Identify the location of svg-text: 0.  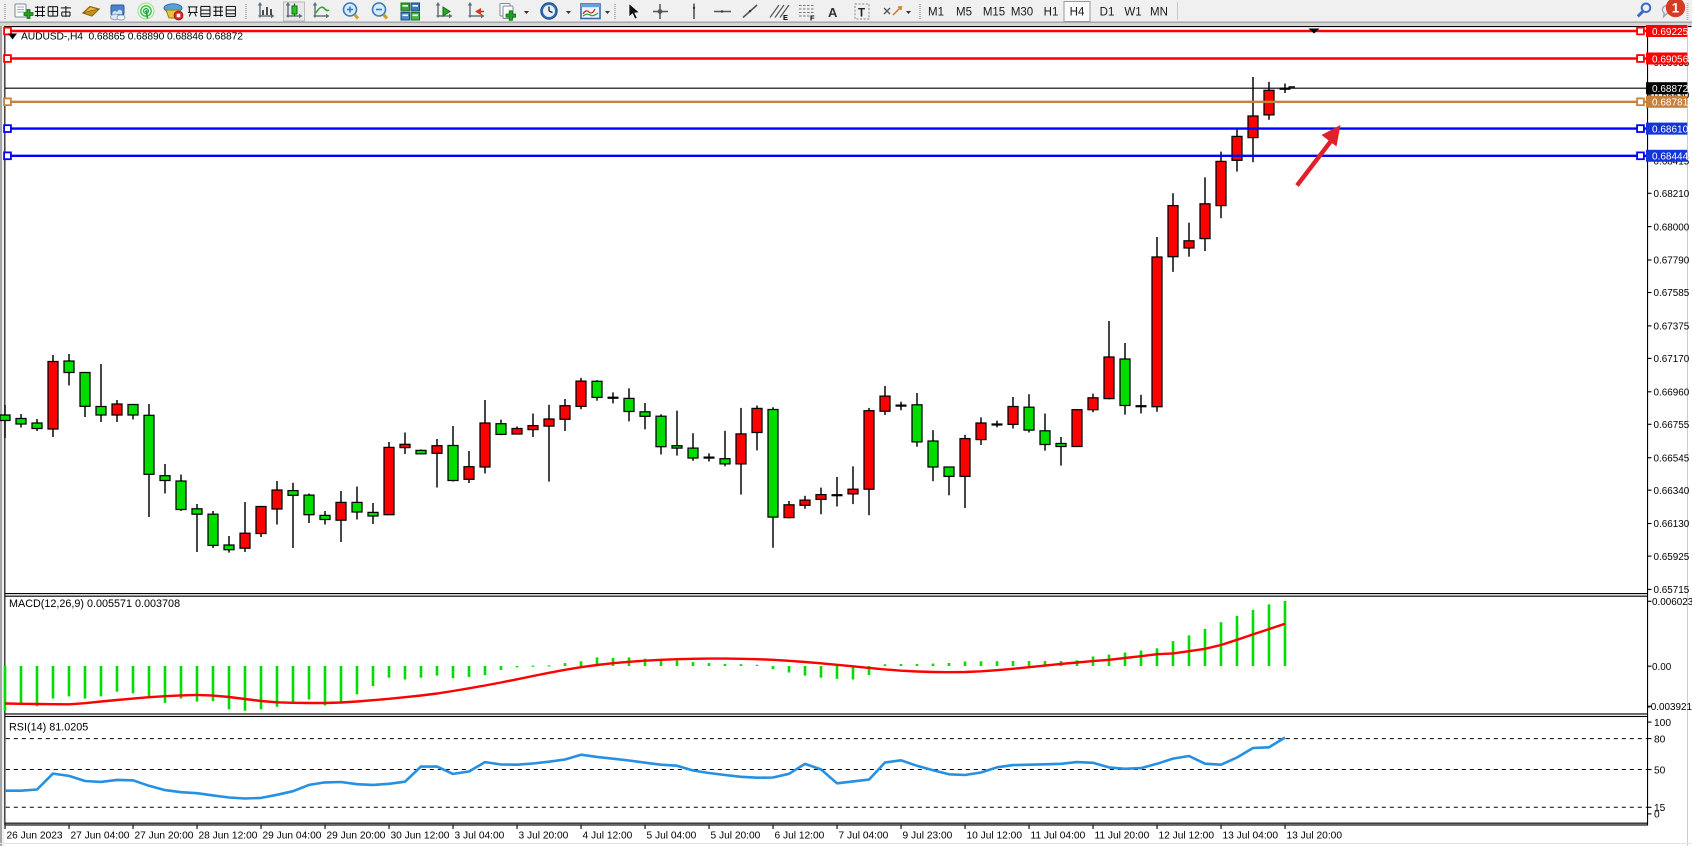
(1657, 815).